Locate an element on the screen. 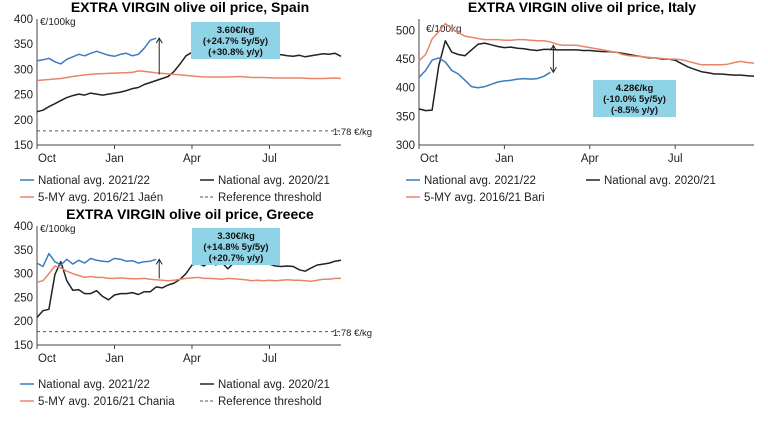 The height and width of the screenshot is (431, 768). annotation-text: 3.60€/kg is located at coordinates (236, 30).